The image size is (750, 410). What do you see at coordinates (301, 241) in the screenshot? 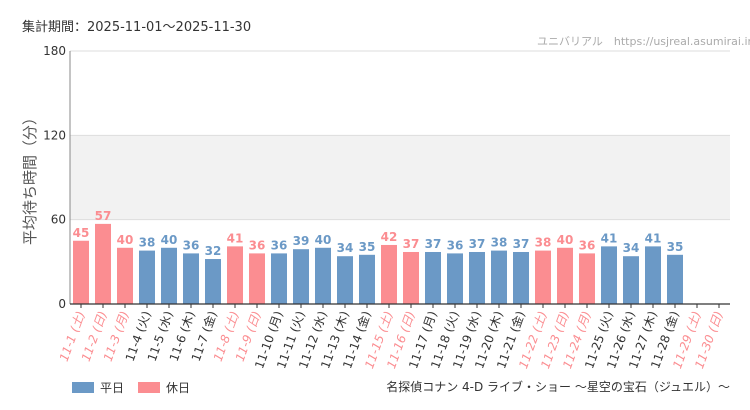
I see `bar-value-label: 39` at bounding box center [301, 241].